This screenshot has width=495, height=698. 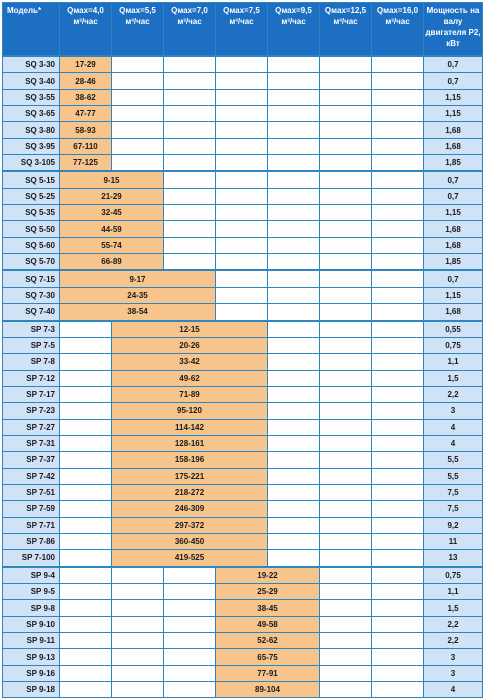 I want to click on power-cell: 2,2, so click(x=453, y=641).